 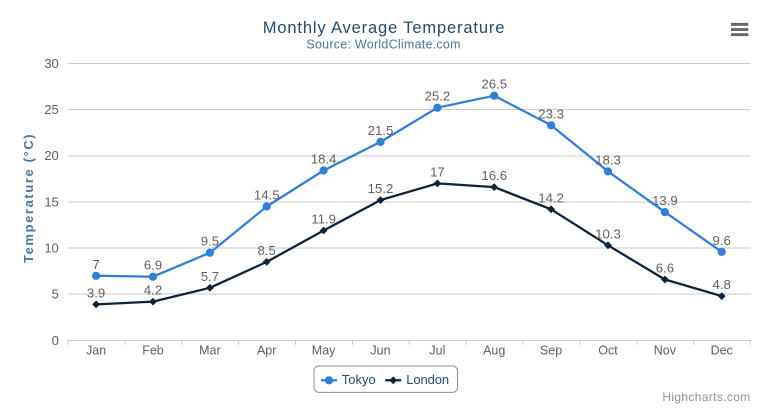 I want to click on svg-text: 6.6, so click(x=665, y=268).